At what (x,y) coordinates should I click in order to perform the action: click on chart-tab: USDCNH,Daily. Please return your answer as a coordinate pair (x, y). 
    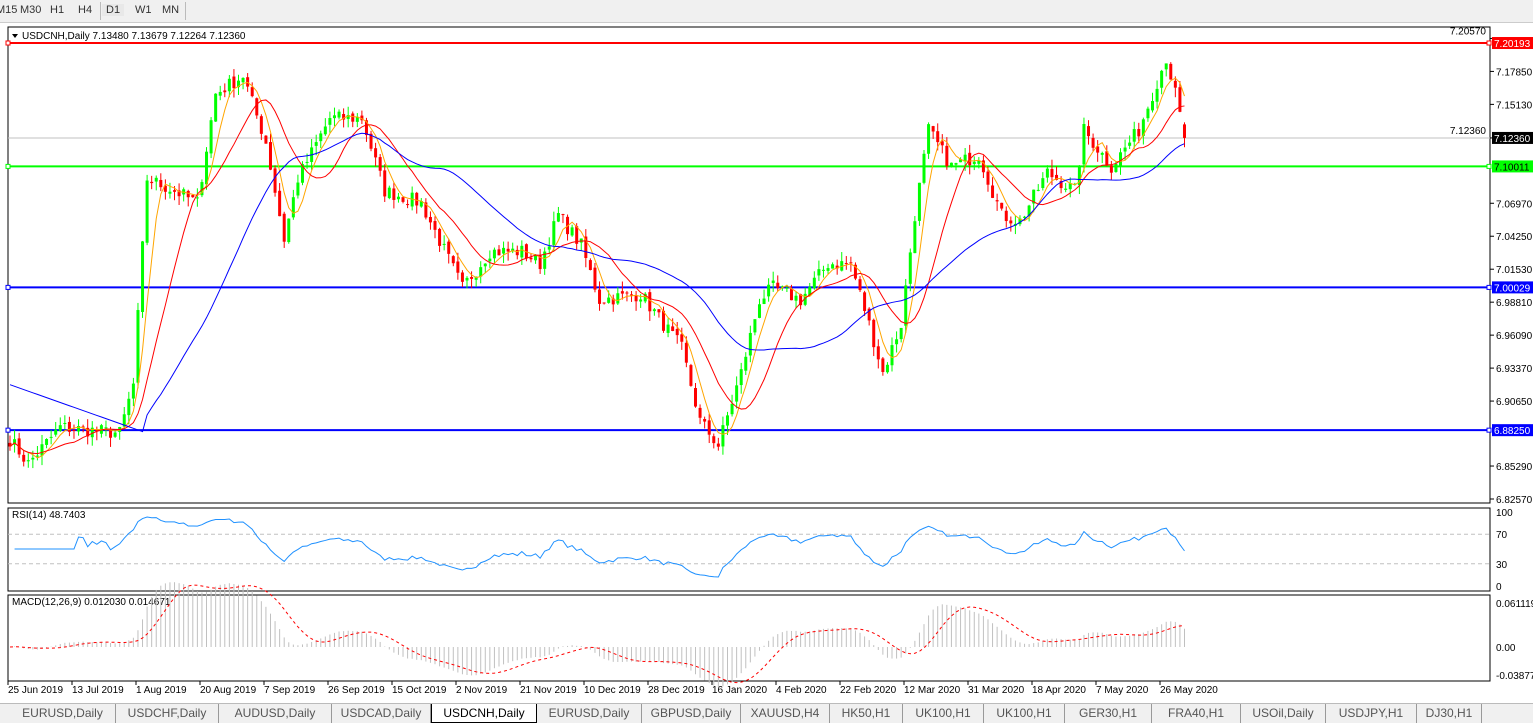
    Looking at the image, I should click on (484, 713).